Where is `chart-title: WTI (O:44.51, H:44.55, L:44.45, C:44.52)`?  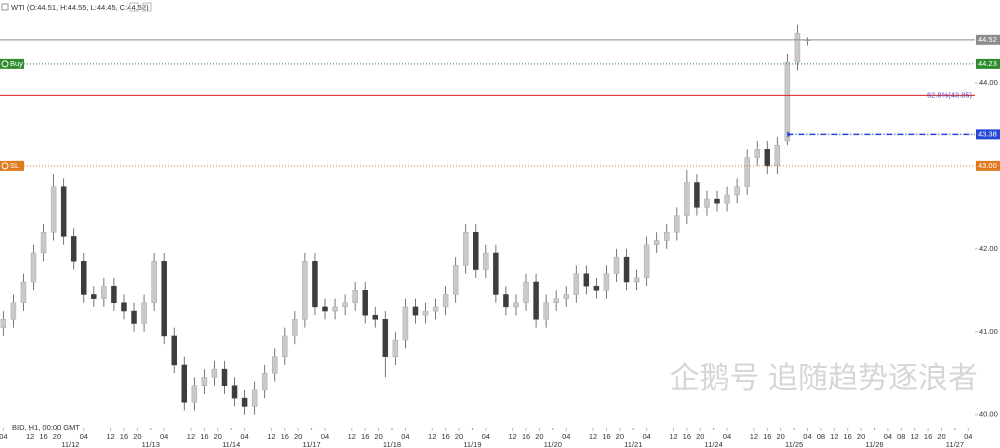
chart-title: WTI (O:44.51, H:44.55, L:44.45, C:44.52) is located at coordinates (80, 7).